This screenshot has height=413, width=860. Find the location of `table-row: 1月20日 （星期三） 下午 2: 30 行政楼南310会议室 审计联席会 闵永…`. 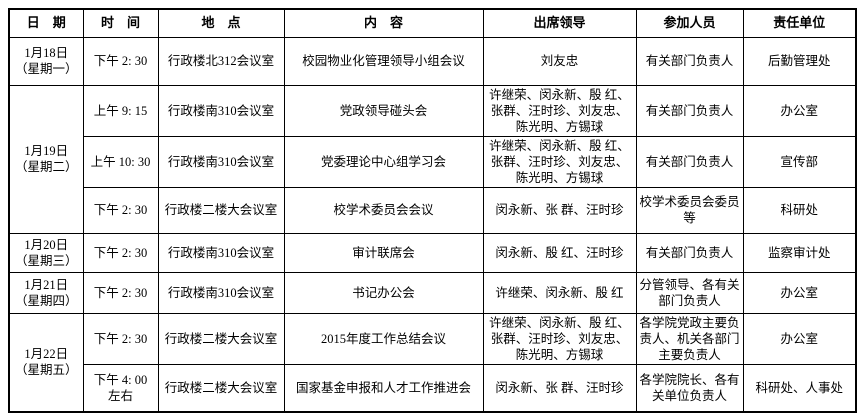

table-row: 1月20日 （星期三） 下午 2: 30 行政楼南310会议室 审计联席会 闵永… is located at coordinates (432, 252).